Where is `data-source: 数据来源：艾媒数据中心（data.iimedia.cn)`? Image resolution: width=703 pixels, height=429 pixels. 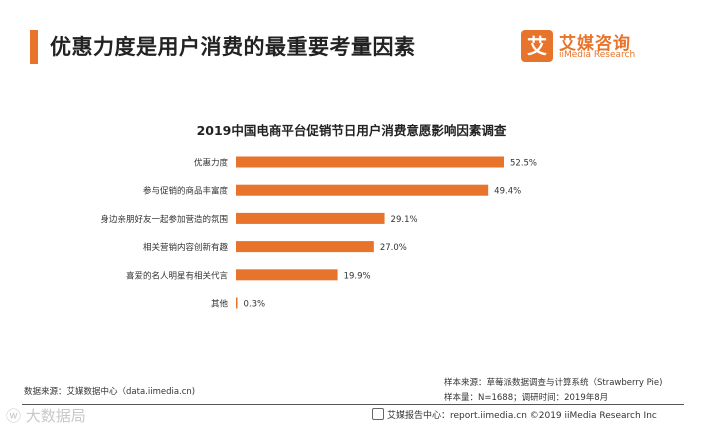
data-source: 数据来源：艾媒数据中心（data.iimedia.cn) is located at coordinates (110, 392).